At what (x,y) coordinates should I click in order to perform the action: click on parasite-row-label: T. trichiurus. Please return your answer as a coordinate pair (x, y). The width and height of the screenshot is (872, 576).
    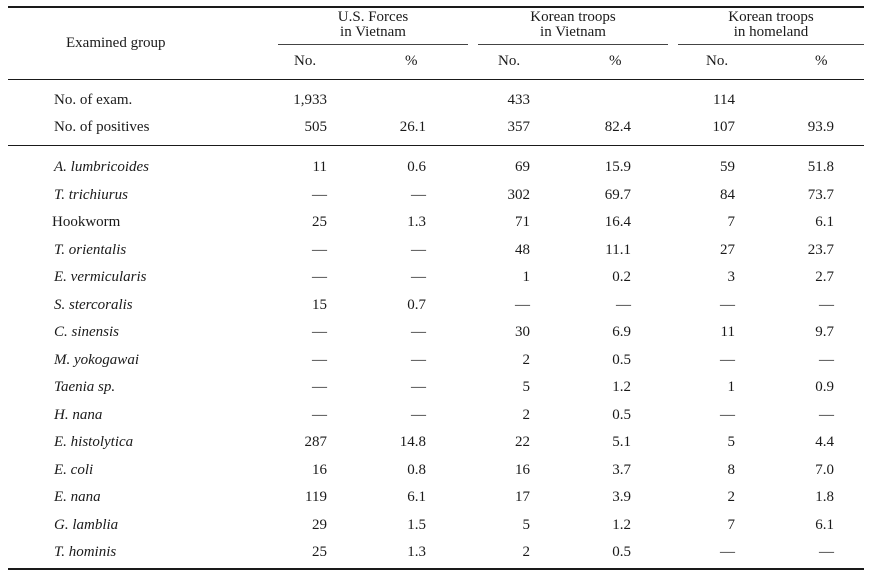
    Looking at the image, I should click on (91, 194).